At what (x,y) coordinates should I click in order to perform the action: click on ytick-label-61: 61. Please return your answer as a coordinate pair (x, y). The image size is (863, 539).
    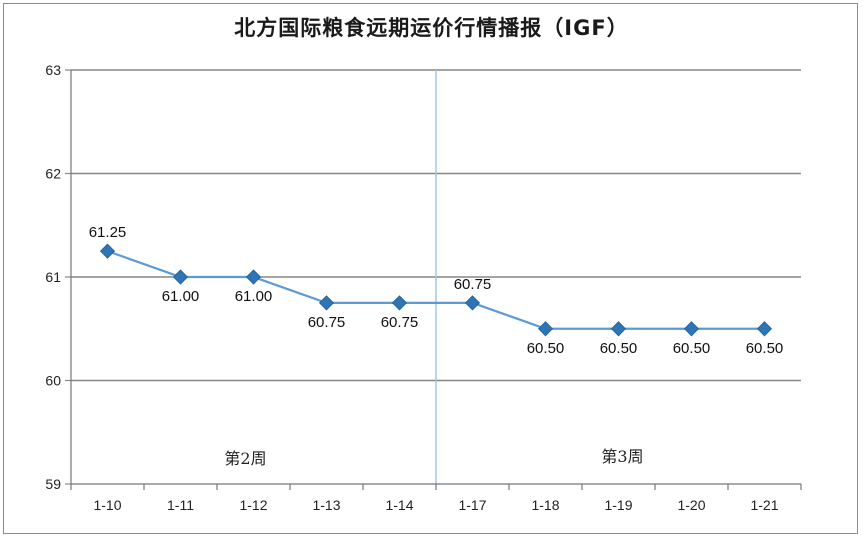
    Looking at the image, I should click on (53, 277).